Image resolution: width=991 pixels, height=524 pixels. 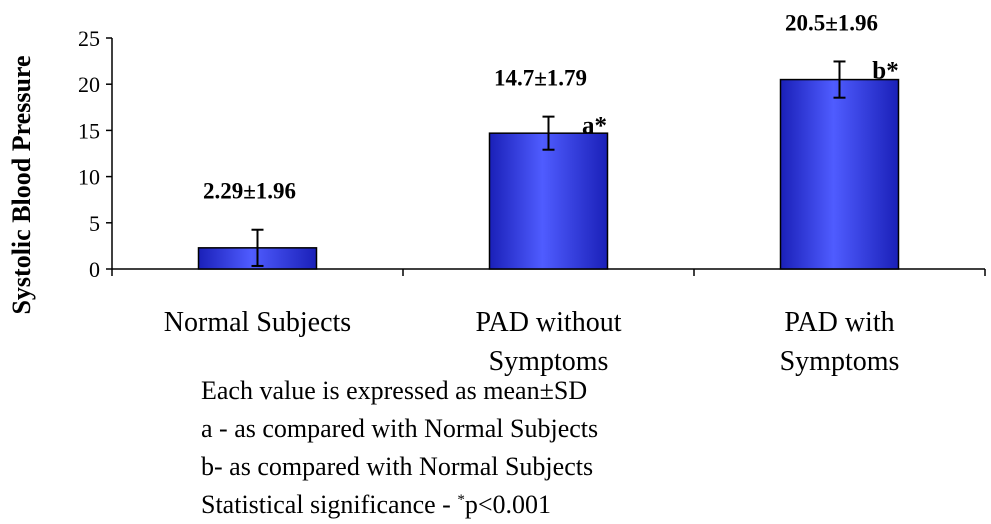 What do you see at coordinates (89, 177) in the screenshot?
I see `y-tick-label: 10` at bounding box center [89, 177].